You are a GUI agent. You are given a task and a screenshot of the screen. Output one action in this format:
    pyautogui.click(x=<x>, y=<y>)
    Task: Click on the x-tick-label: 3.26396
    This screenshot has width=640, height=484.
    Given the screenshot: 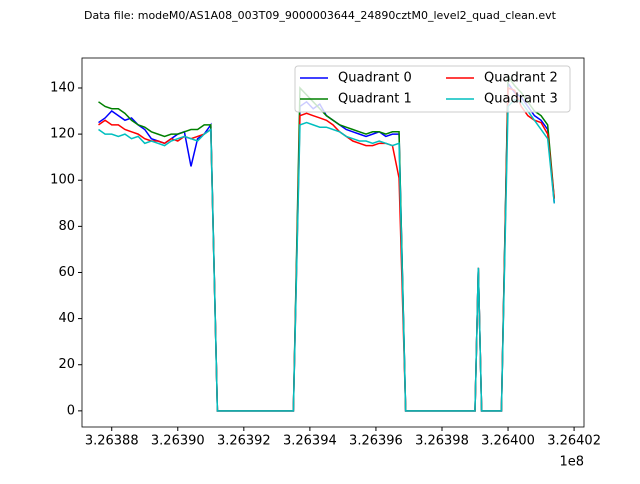 What is the action you would take?
    pyautogui.click(x=376, y=441)
    